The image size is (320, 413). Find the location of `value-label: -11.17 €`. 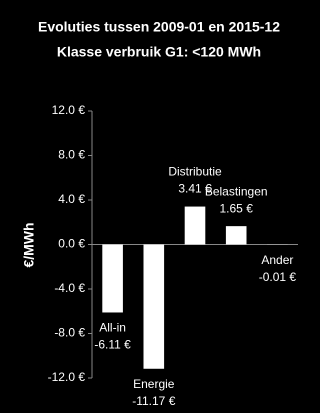

value-label: -11.17 € is located at coordinates (153, 401).